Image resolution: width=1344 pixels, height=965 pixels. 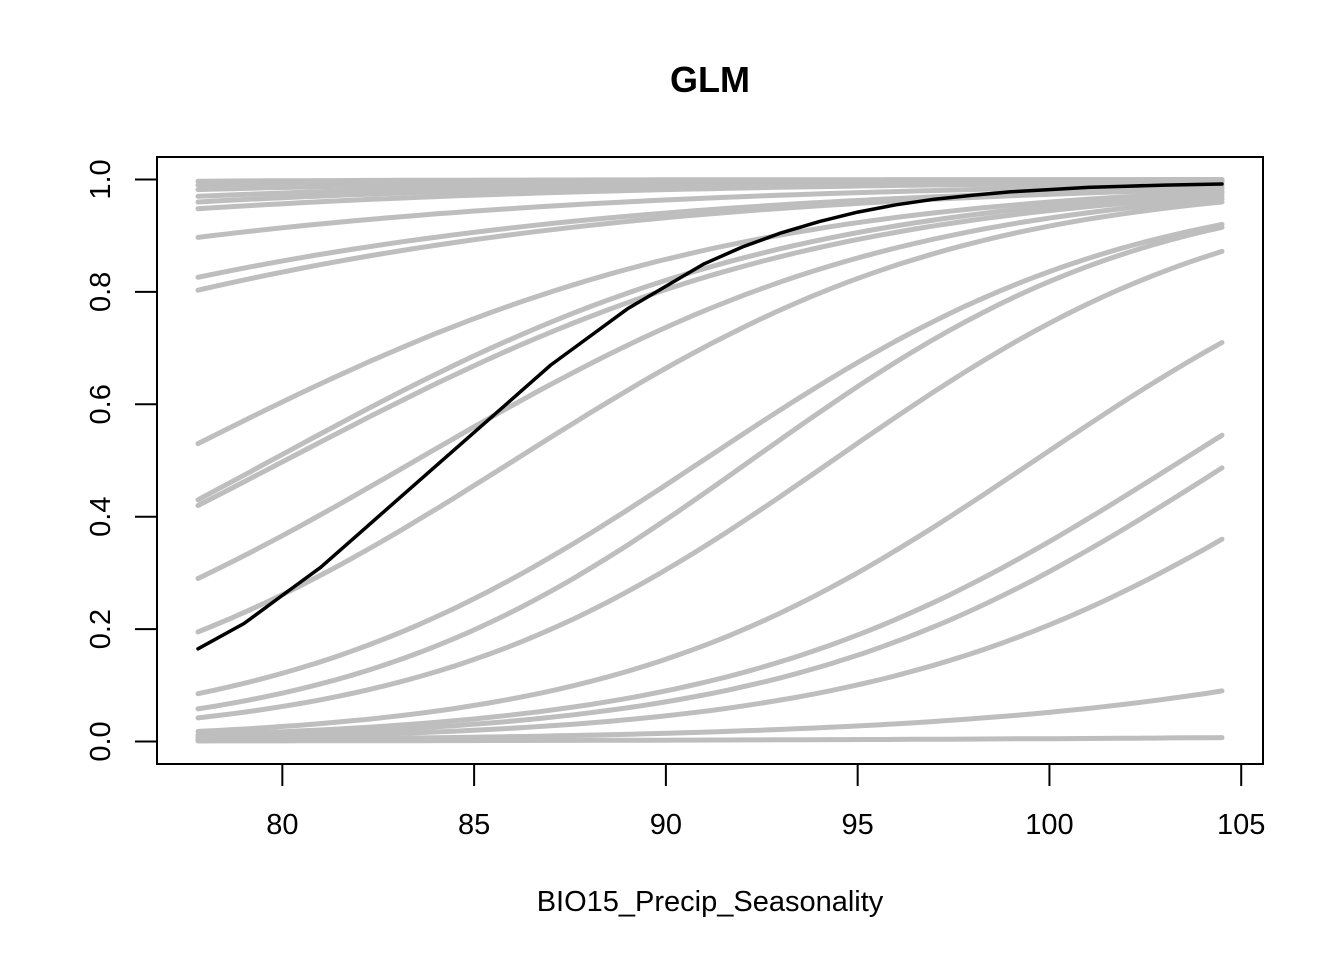 I want to click on y-axis: 0.0 0.2 0.4 0.6 0.8 1.0, so click(x=121, y=460).